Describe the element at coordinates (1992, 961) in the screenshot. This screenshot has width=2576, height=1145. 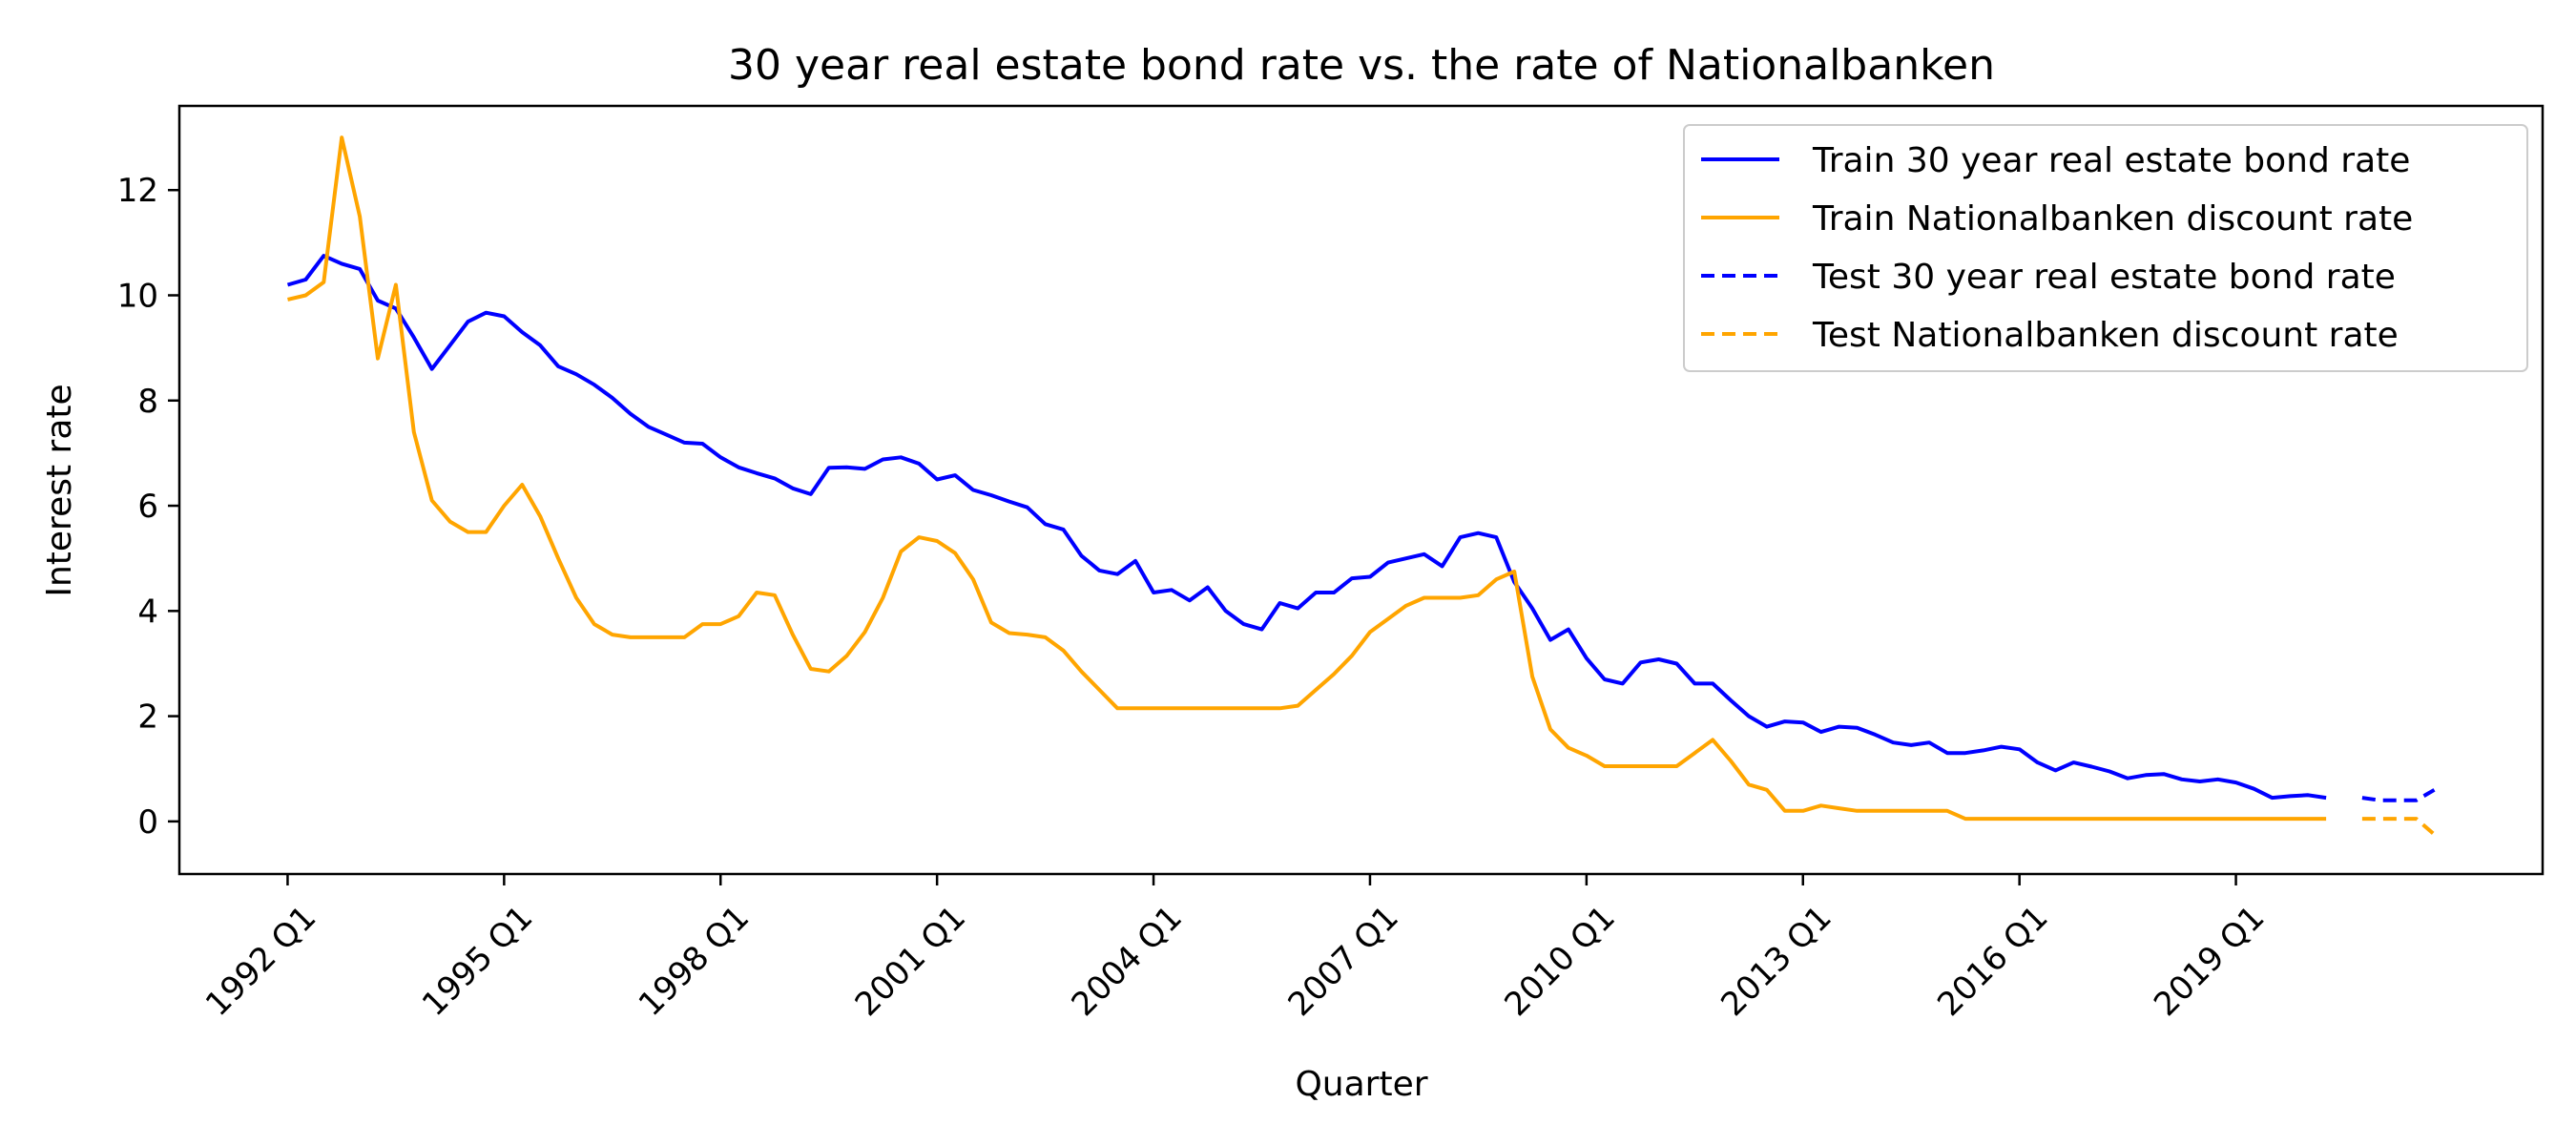
I see `x-tick-label: 2016 Q1` at that location.